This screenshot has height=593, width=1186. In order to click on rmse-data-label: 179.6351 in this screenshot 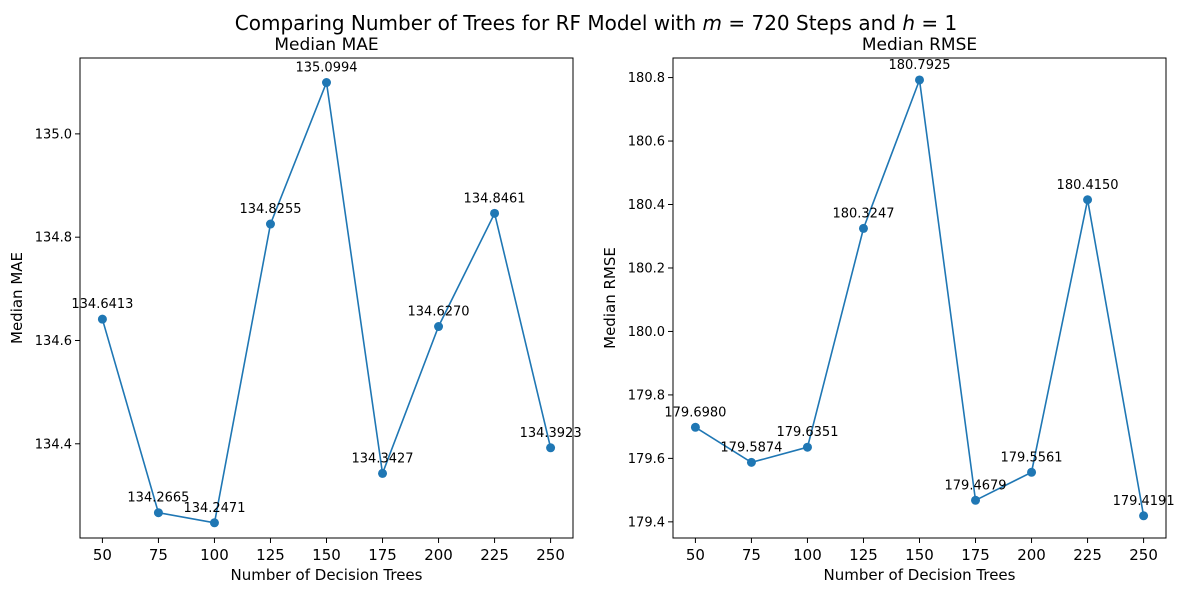, I will do `click(807, 432)`.